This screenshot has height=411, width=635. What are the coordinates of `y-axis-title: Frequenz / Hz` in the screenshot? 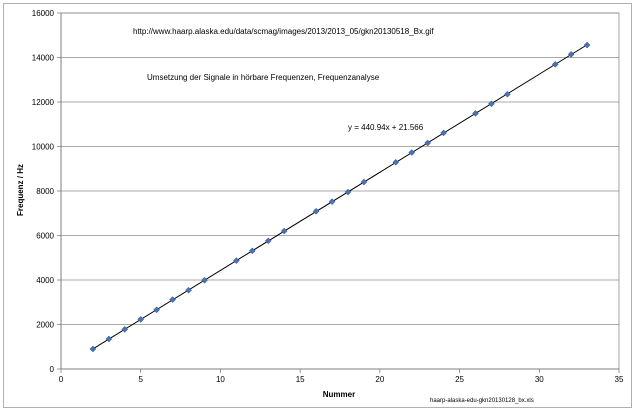 It's located at (20, 190).